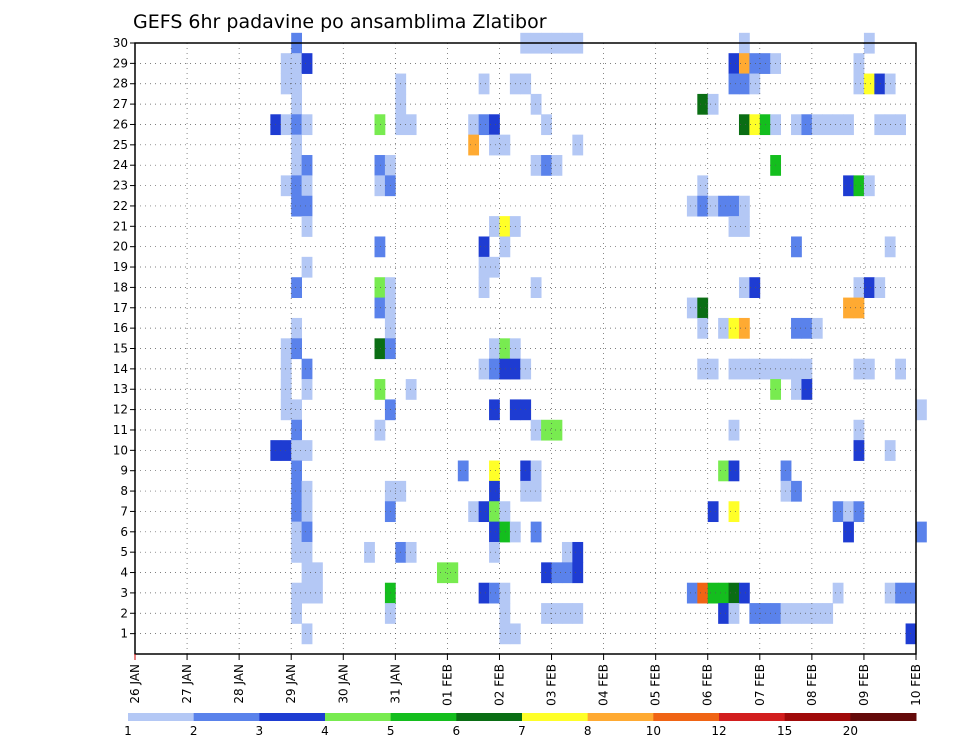 This screenshot has height=742, width=960. What do you see at coordinates (260, 731) in the screenshot?
I see `colorbar-label: 3` at bounding box center [260, 731].